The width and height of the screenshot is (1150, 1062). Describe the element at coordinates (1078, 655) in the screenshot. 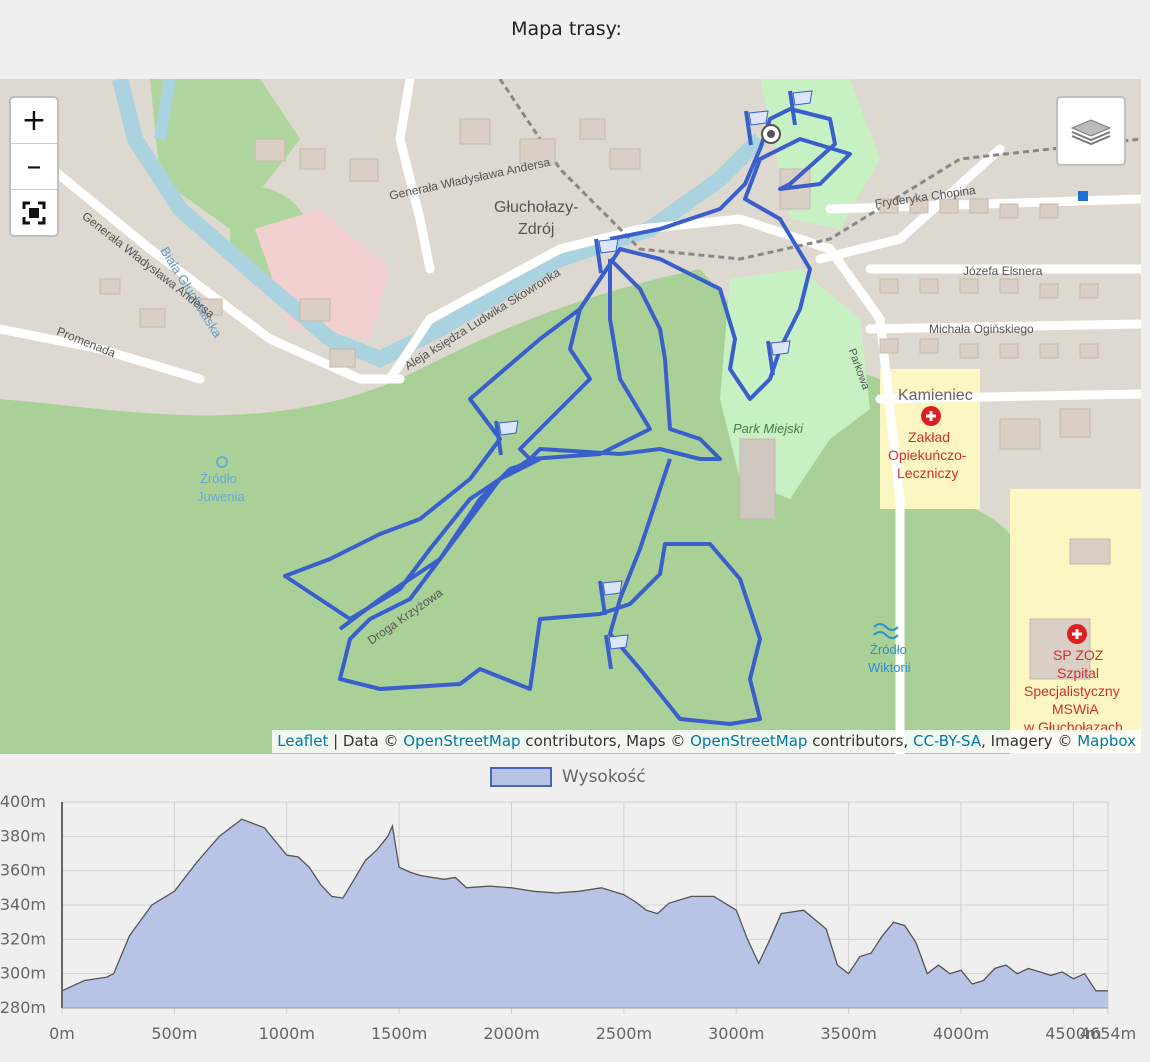

I see `szpital-label-1: SP ZOZ` at that location.